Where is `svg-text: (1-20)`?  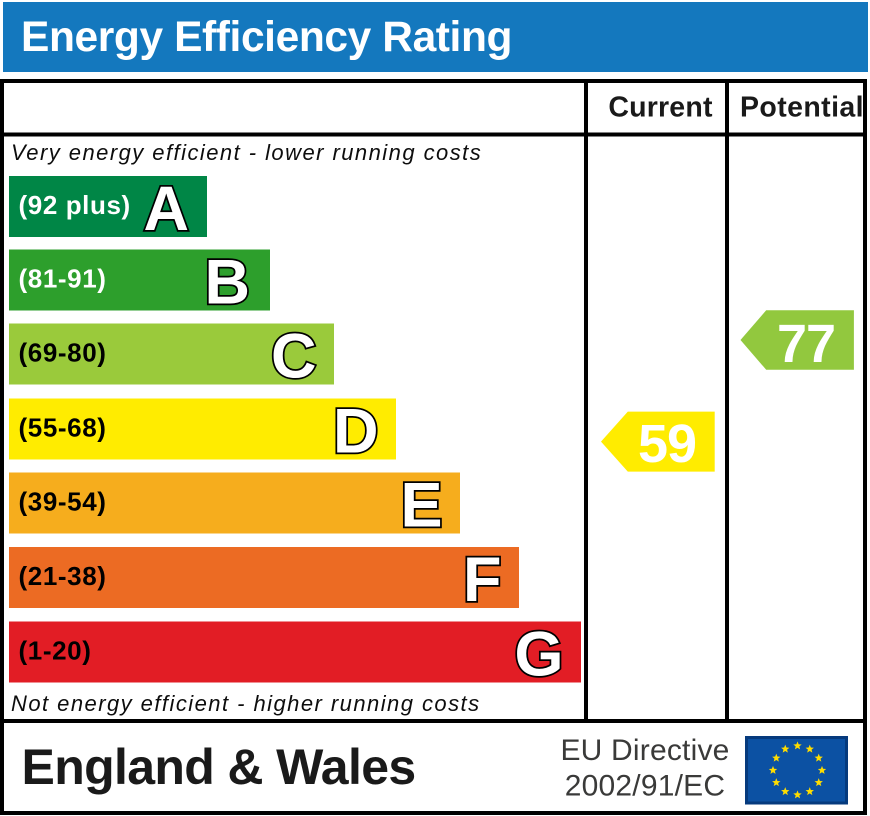
svg-text: (1-20) is located at coordinates (55, 651).